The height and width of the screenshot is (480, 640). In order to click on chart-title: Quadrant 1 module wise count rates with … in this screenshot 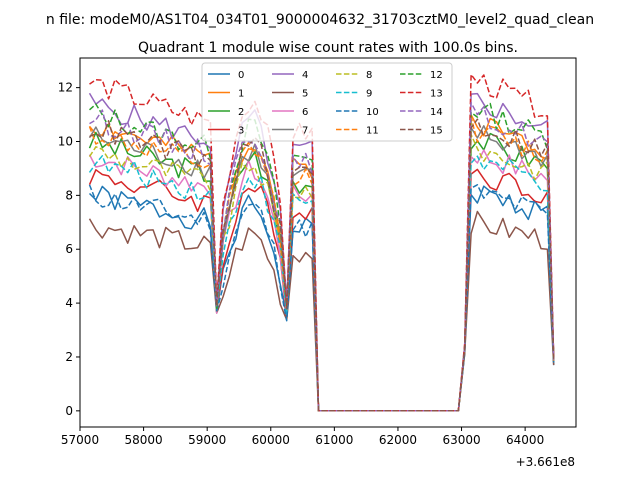, I will do `click(328, 48)`.